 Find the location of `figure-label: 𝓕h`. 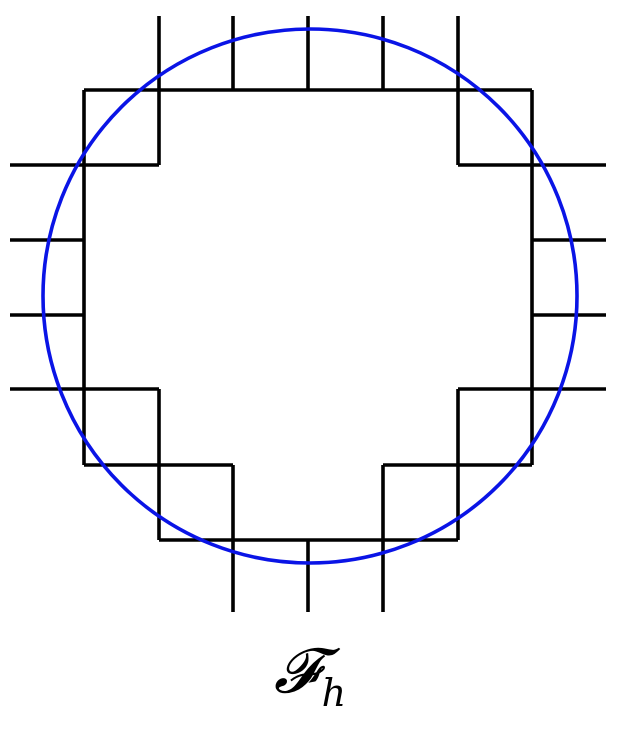

figure-label: 𝓕h is located at coordinates (309, 678).